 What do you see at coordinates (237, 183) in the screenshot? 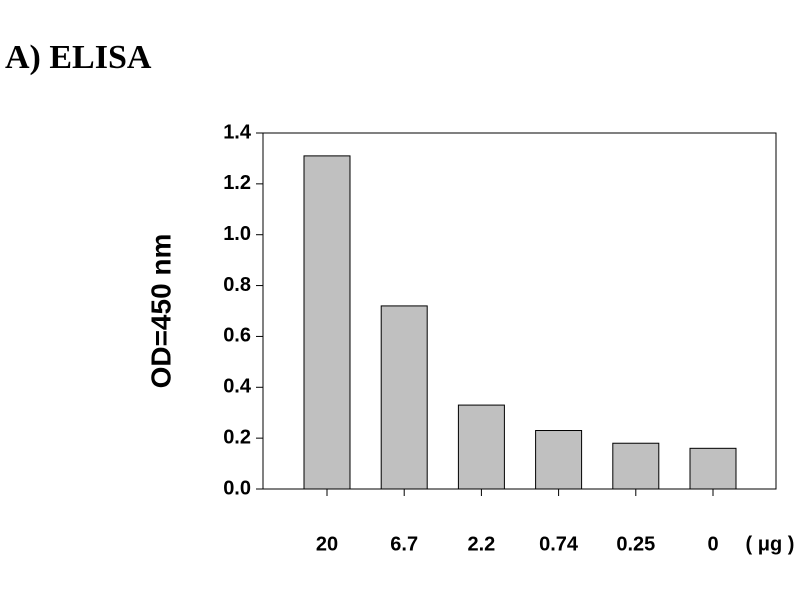
I see `y-tick-label: 1.2` at bounding box center [237, 183].